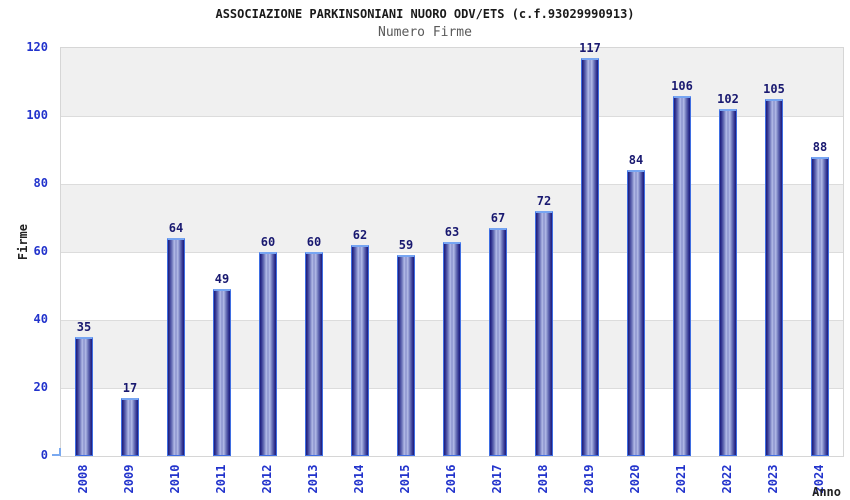  What do you see at coordinates (727, 479) in the screenshot?
I see `x-tick-label: 2022` at bounding box center [727, 479].